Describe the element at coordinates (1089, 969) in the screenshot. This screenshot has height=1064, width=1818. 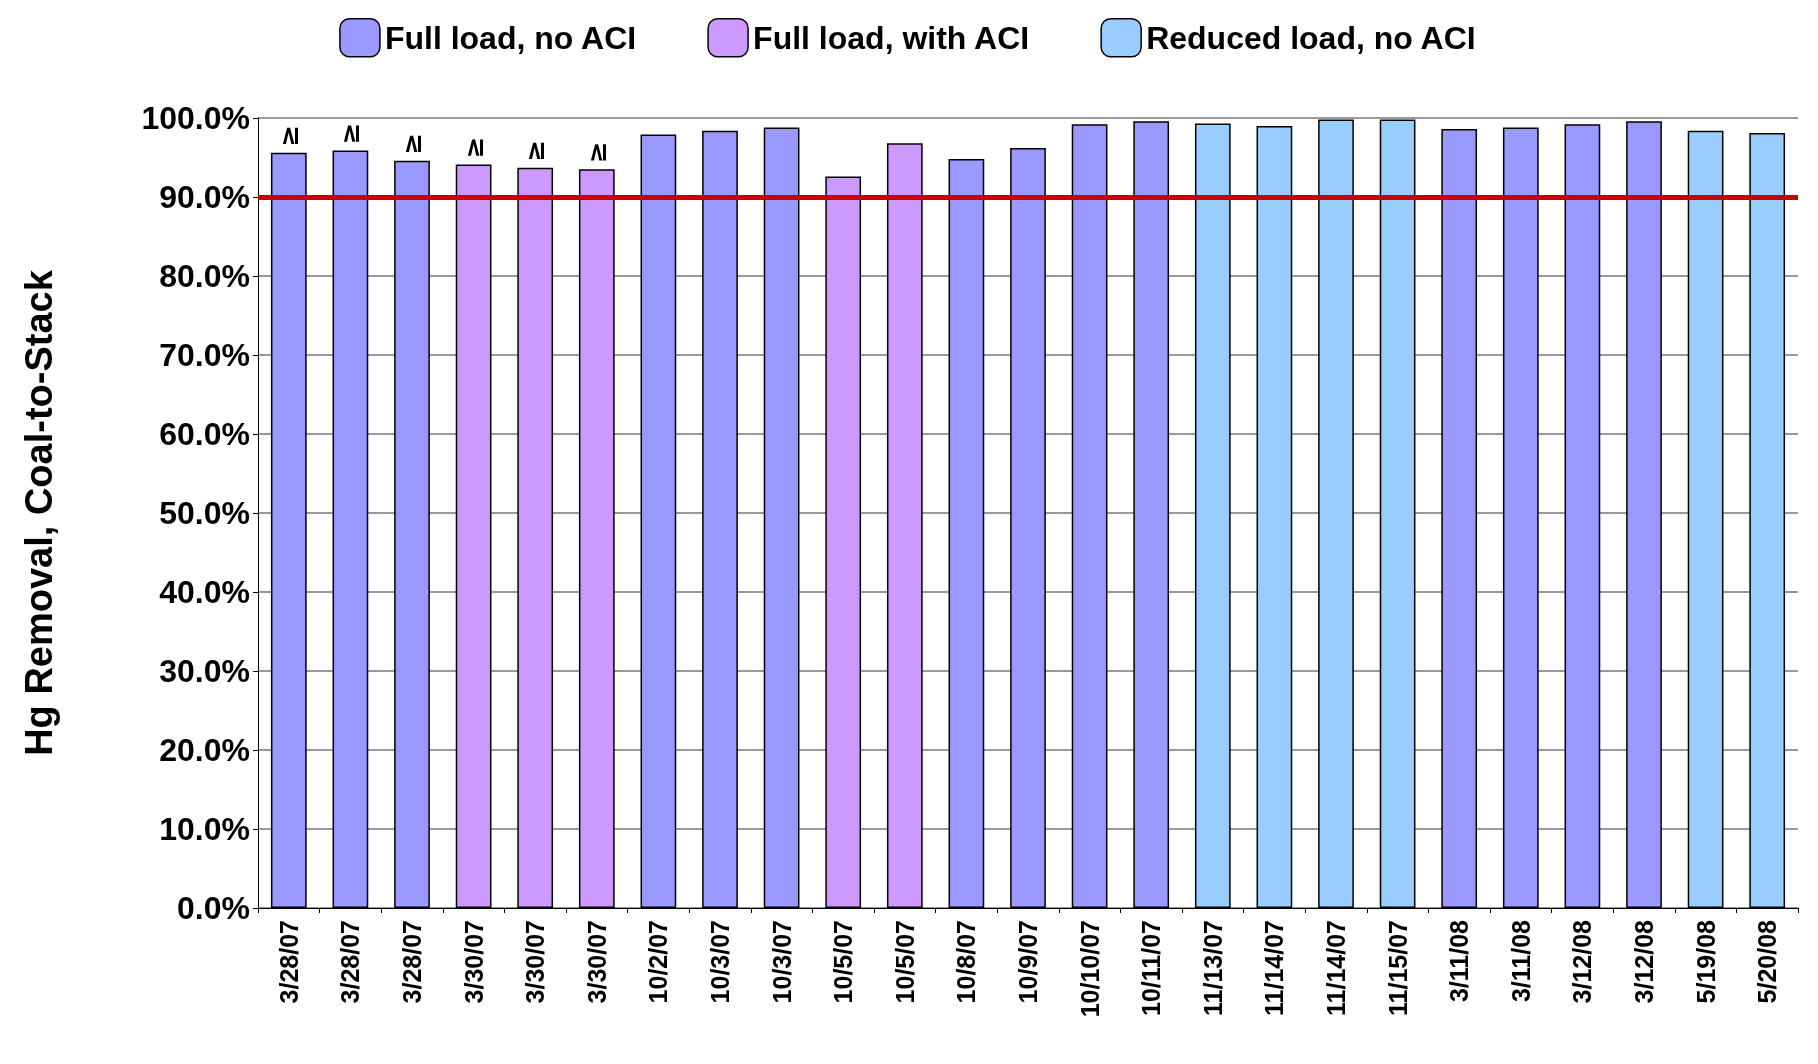
I see `x-tick-label: 10/10/07` at that location.